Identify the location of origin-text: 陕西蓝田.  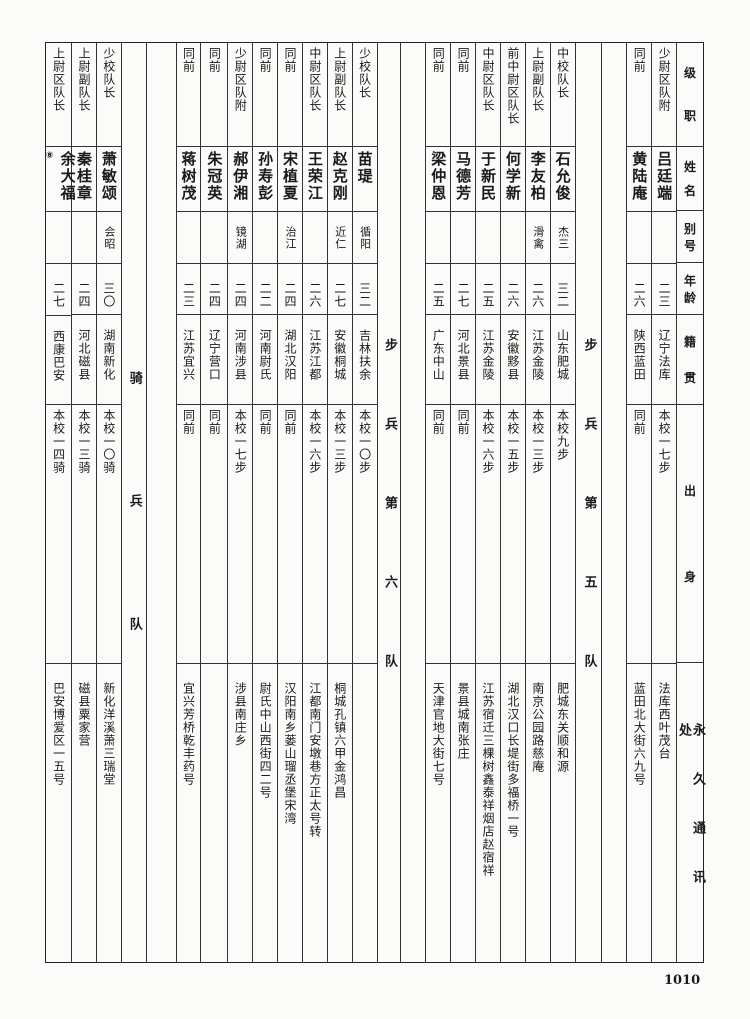
(639, 355).